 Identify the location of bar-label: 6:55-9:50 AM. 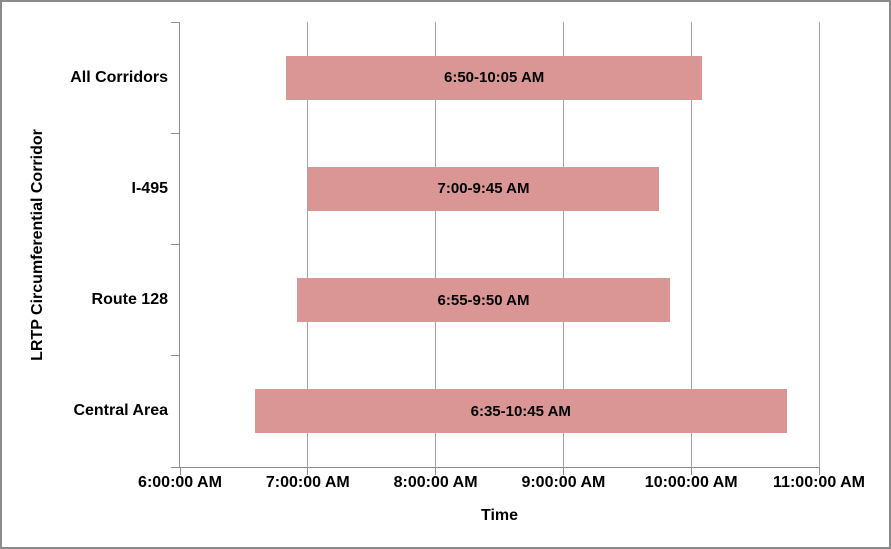
(483, 300).